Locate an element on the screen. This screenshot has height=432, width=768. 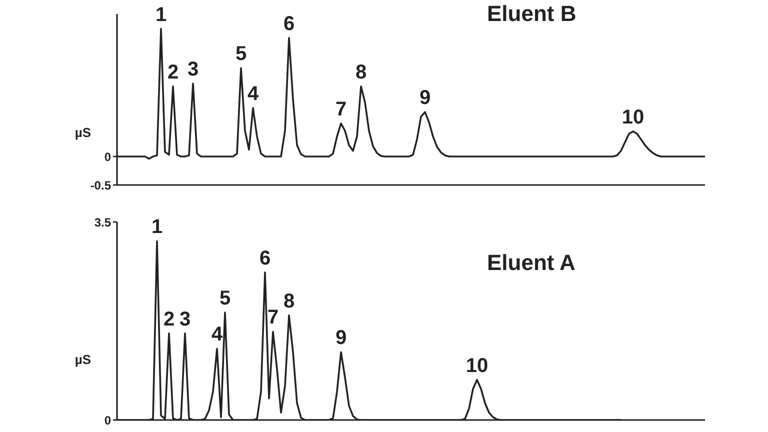
chart-title: Eluent B is located at coordinates (531, 13).